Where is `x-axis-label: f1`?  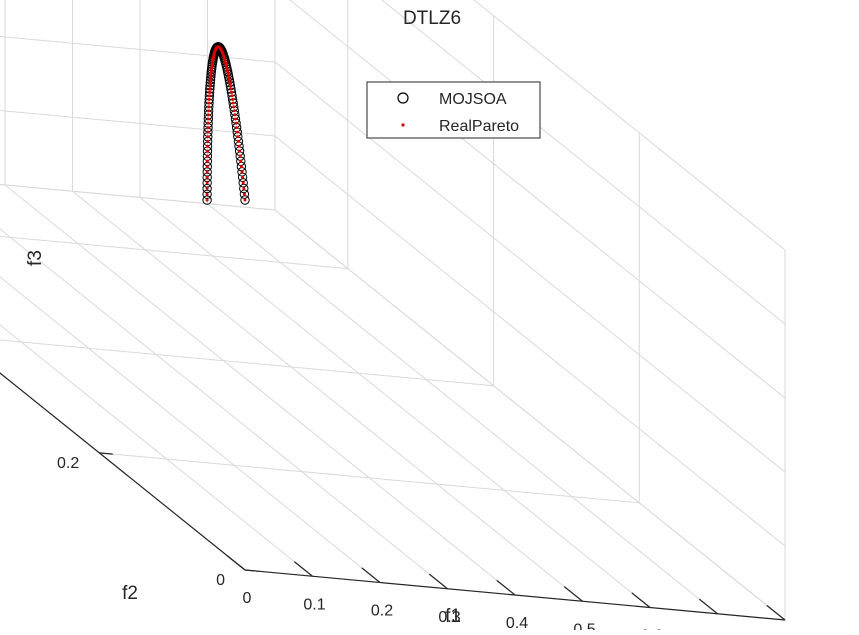 x-axis-label: f1 is located at coordinates (453, 616).